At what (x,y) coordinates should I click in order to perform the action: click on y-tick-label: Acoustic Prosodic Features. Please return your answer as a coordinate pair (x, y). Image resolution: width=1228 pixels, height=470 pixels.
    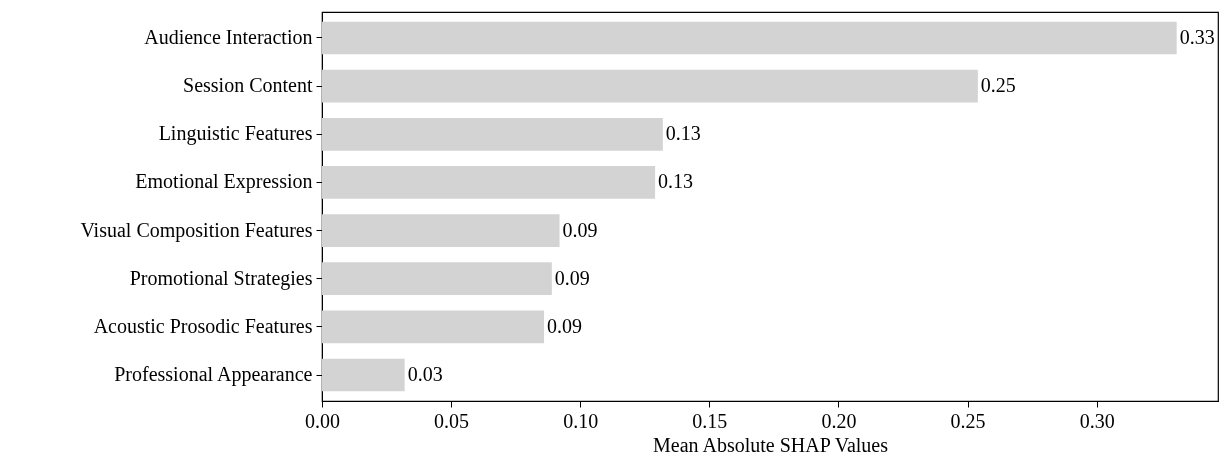
    Looking at the image, I should click on (203, 325).